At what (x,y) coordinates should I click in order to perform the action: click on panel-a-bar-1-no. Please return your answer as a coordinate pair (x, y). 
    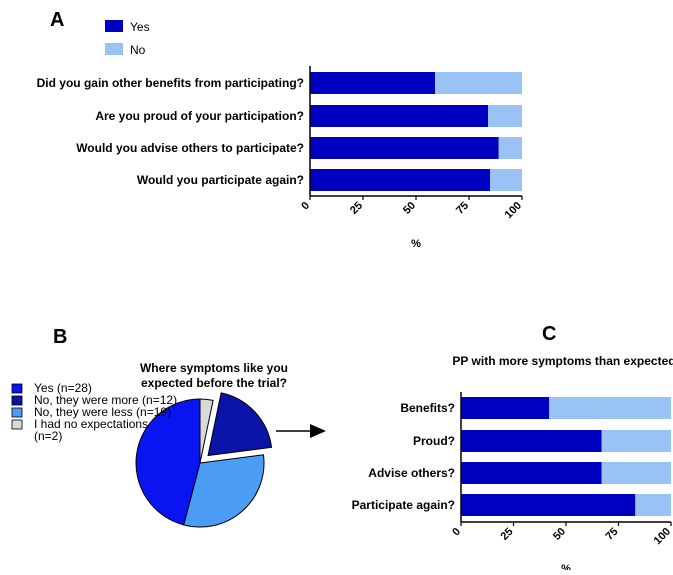
    Looking at the image, I should click on (505, 116).